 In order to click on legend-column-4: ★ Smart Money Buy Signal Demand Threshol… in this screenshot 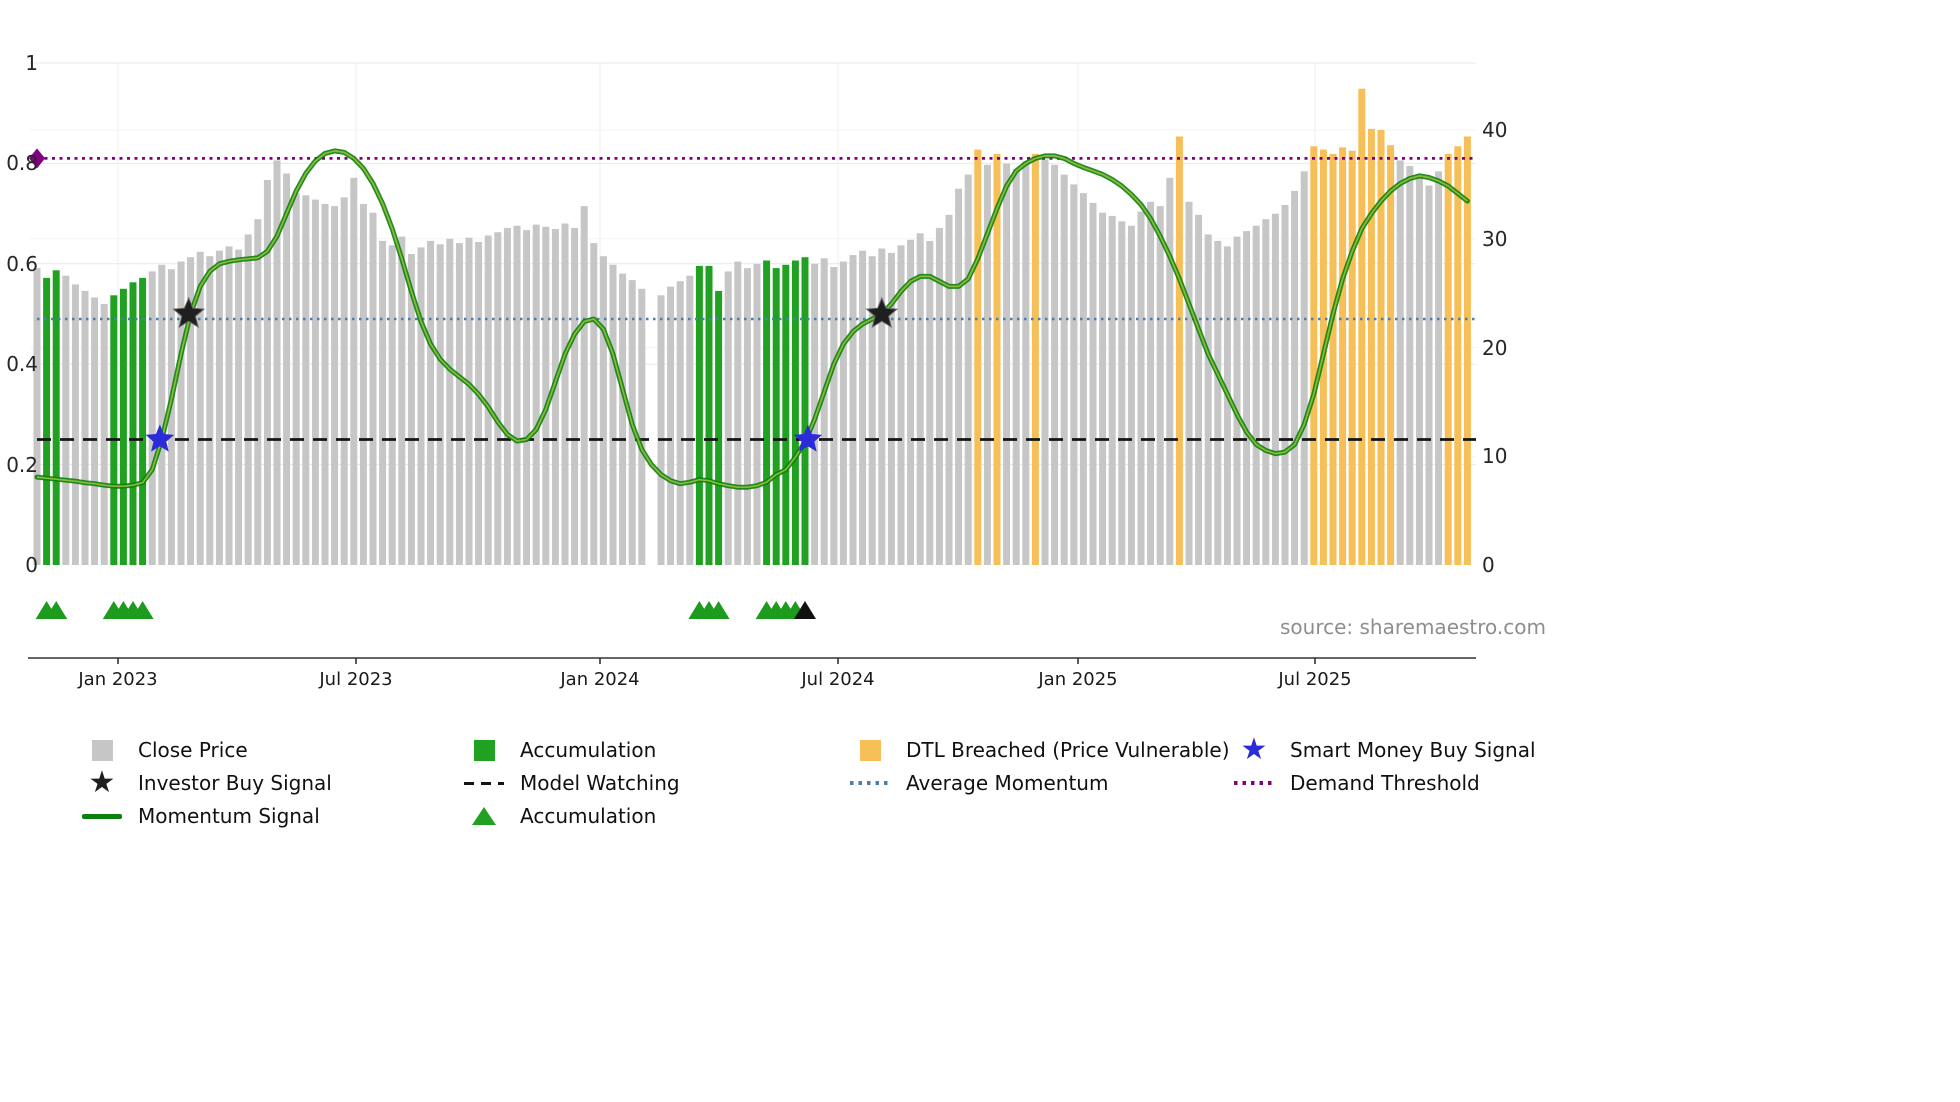, I will do `click(1384, 763)`.